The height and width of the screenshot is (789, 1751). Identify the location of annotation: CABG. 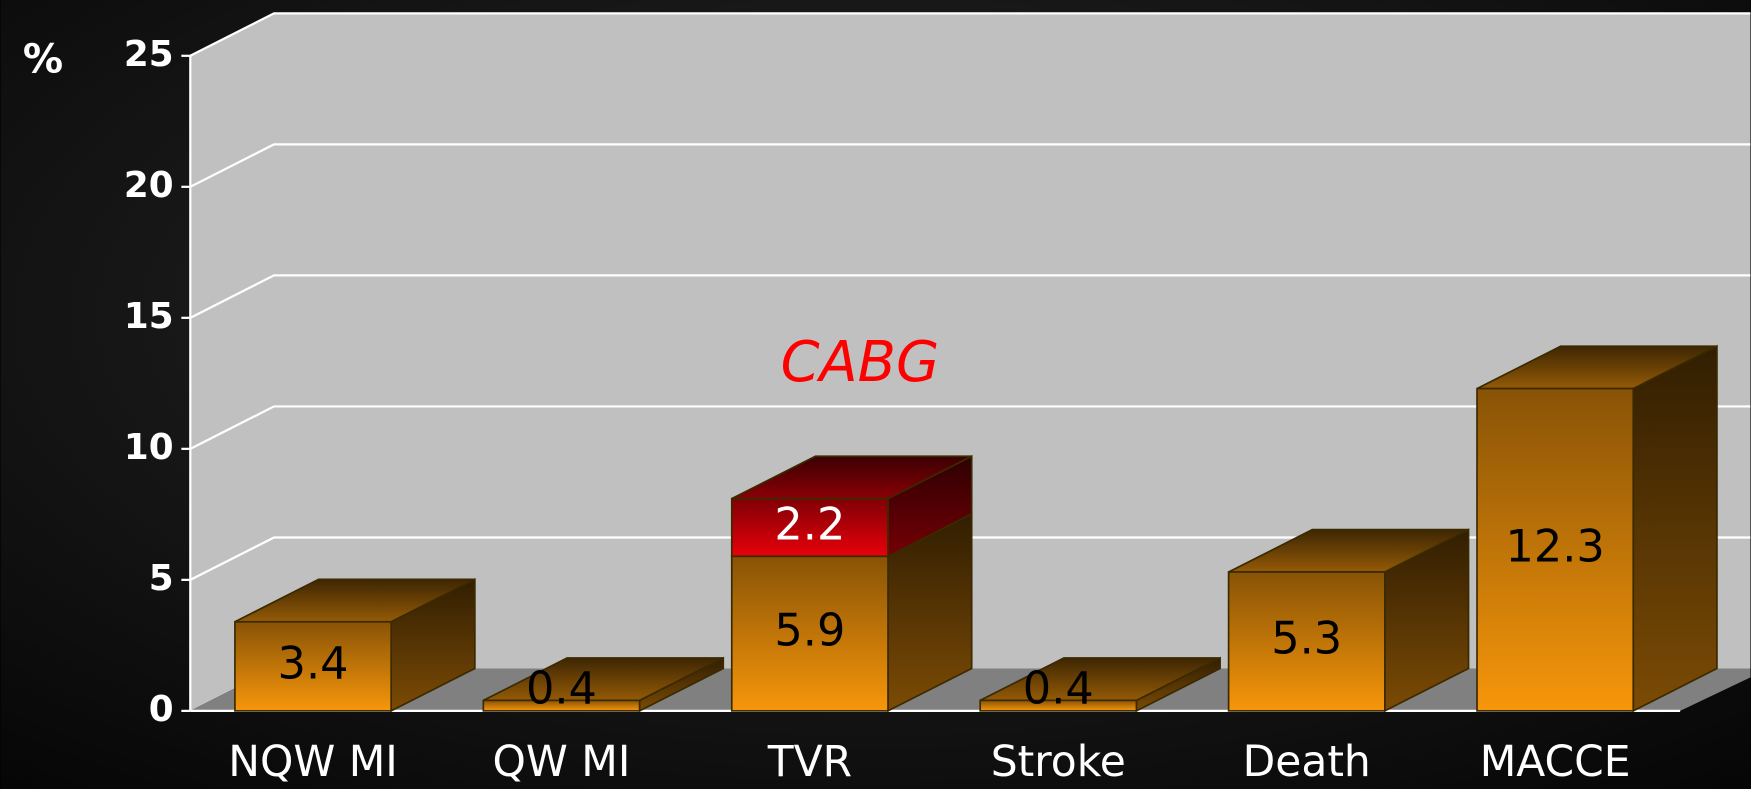
(860, 362).